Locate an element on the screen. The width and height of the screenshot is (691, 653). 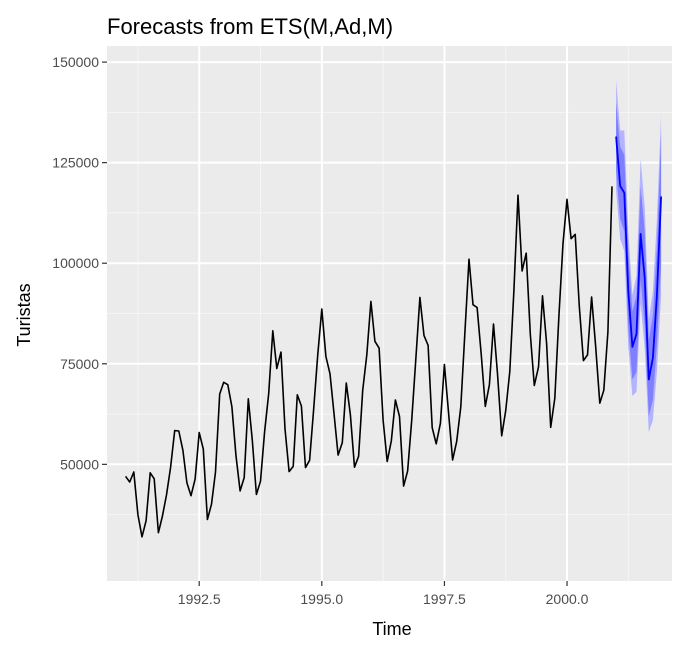
x-tick-label: 1995.0 is located at coordinates (321, 599).